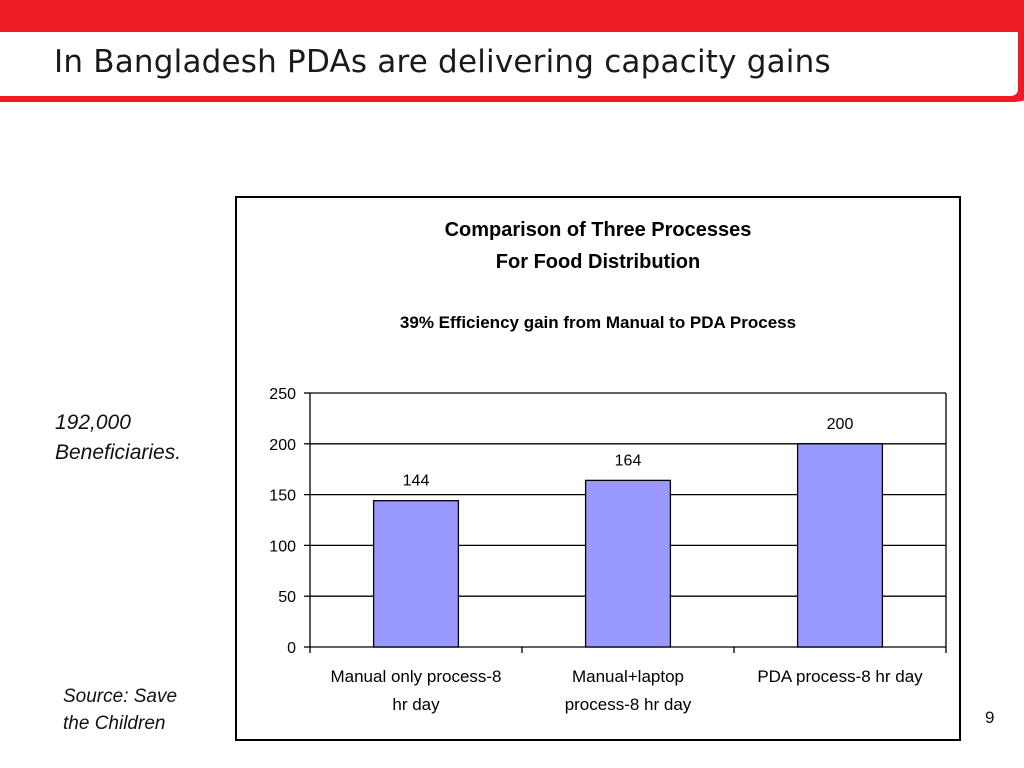 The width and height of the screenshot is (1024, 768). I want to click on x-category-line-2: process-8 hr day, so click(628, 704).